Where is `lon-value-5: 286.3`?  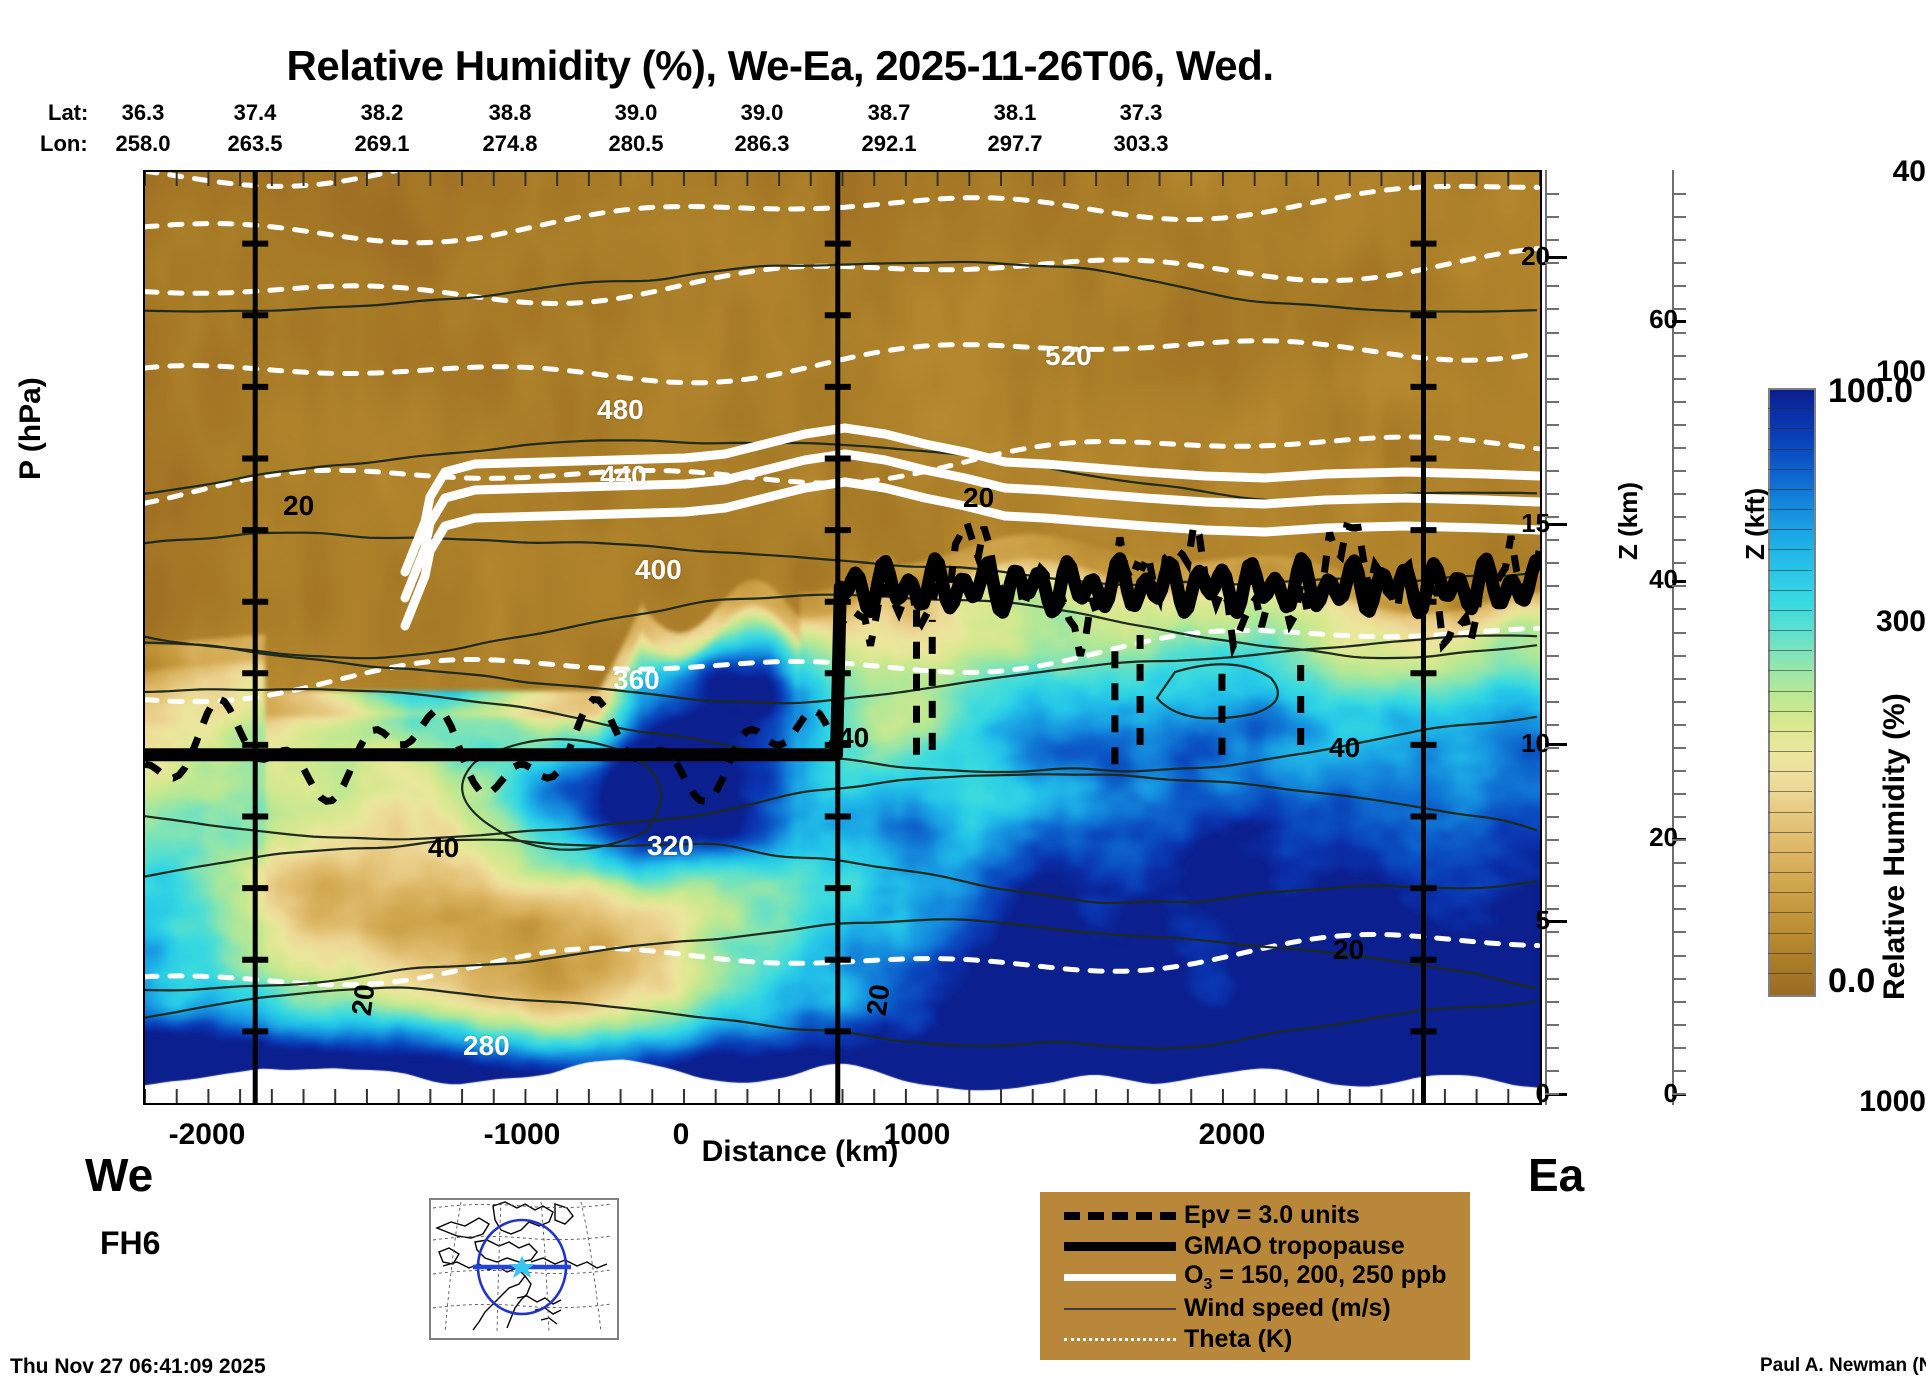 lon-value-5: 286.3 is located at coordinates (762, 143).